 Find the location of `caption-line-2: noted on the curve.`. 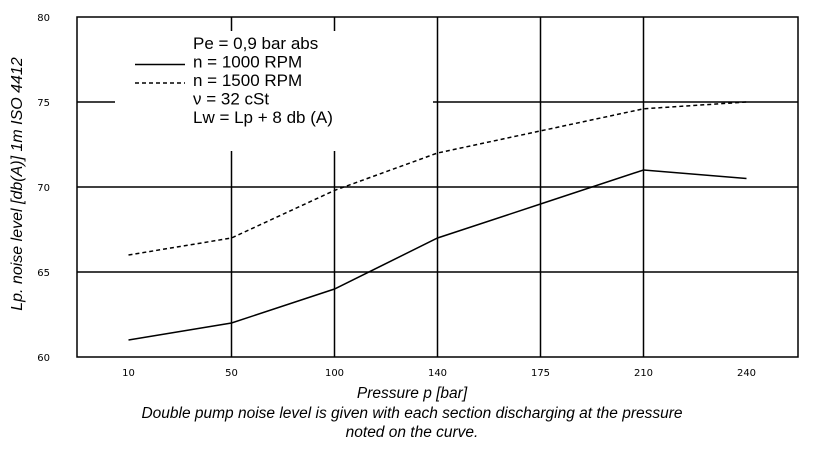

caption-line-2: noted on the curve. is located at coordinates (412, 432).